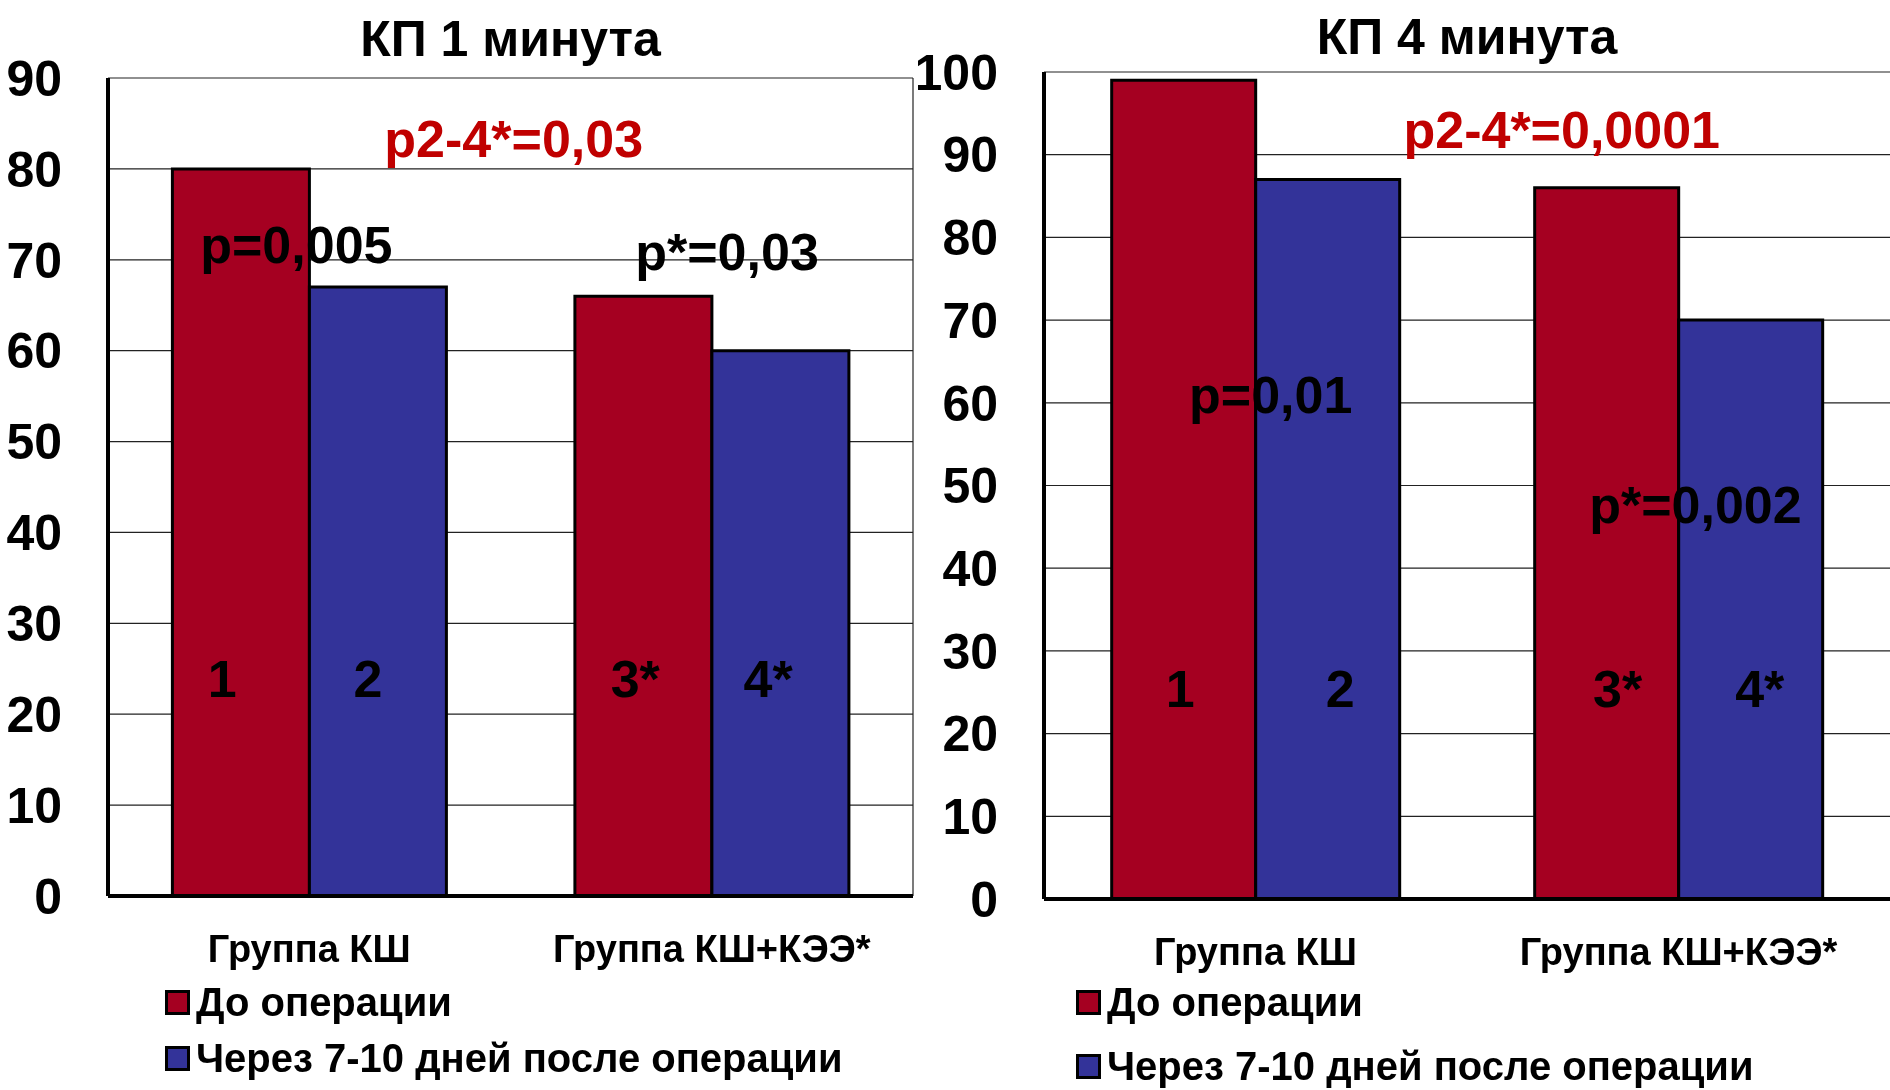 The width and height of the screenshot is (1890, 1090). Describe the element at coordinates (1562, 129) in the screenshot. I see `annotation: p2-4*=0,0001` at that location.